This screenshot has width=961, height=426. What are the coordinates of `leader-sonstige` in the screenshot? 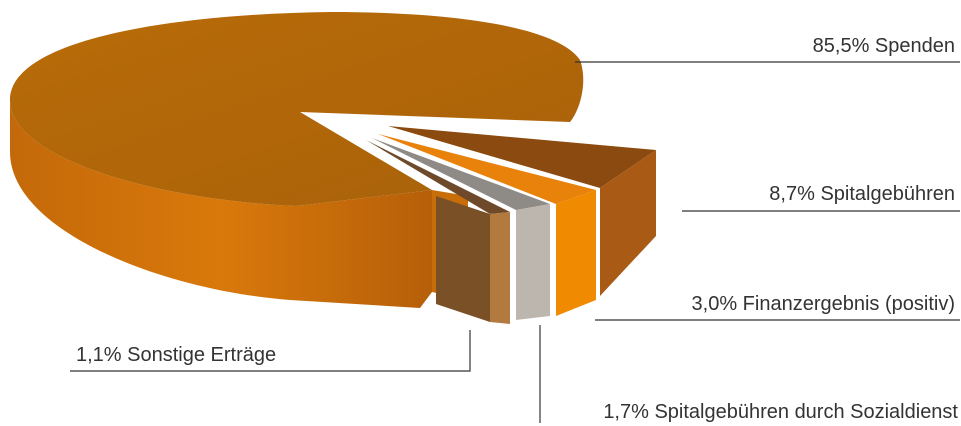 It's located at (270, 351).